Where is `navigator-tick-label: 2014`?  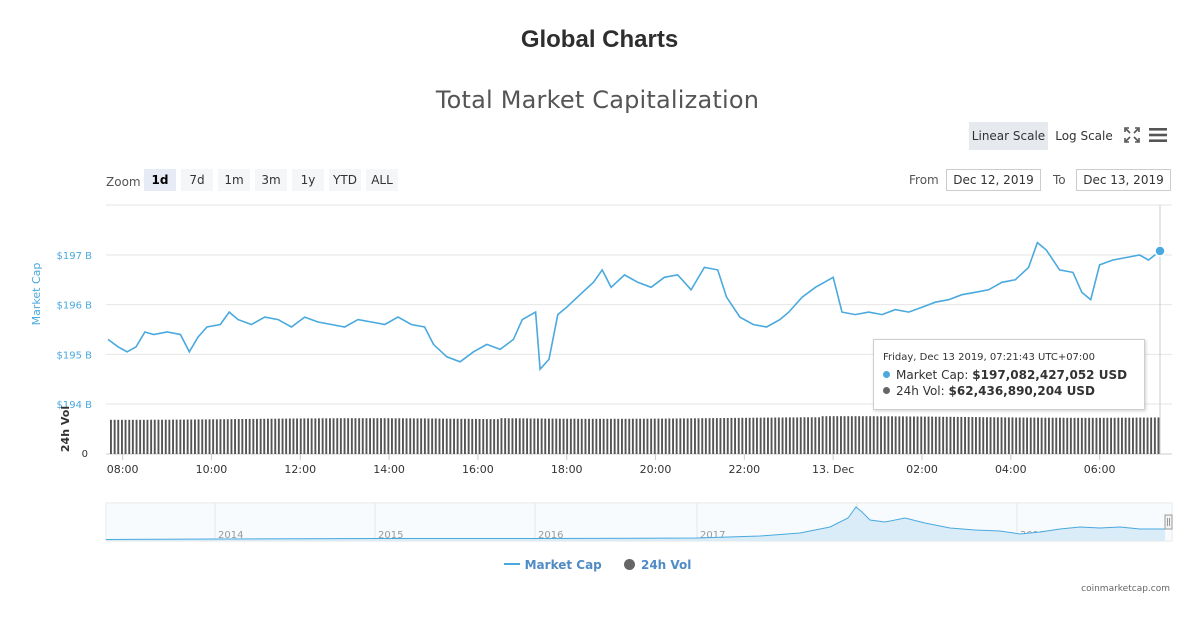 navigator-tick-label: 2014 is located at coordinates (230, 535).